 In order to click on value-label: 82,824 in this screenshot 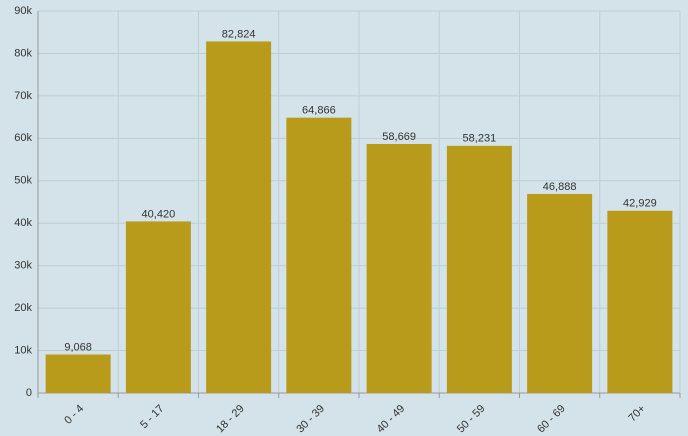, I will do `click(239, 34)`.